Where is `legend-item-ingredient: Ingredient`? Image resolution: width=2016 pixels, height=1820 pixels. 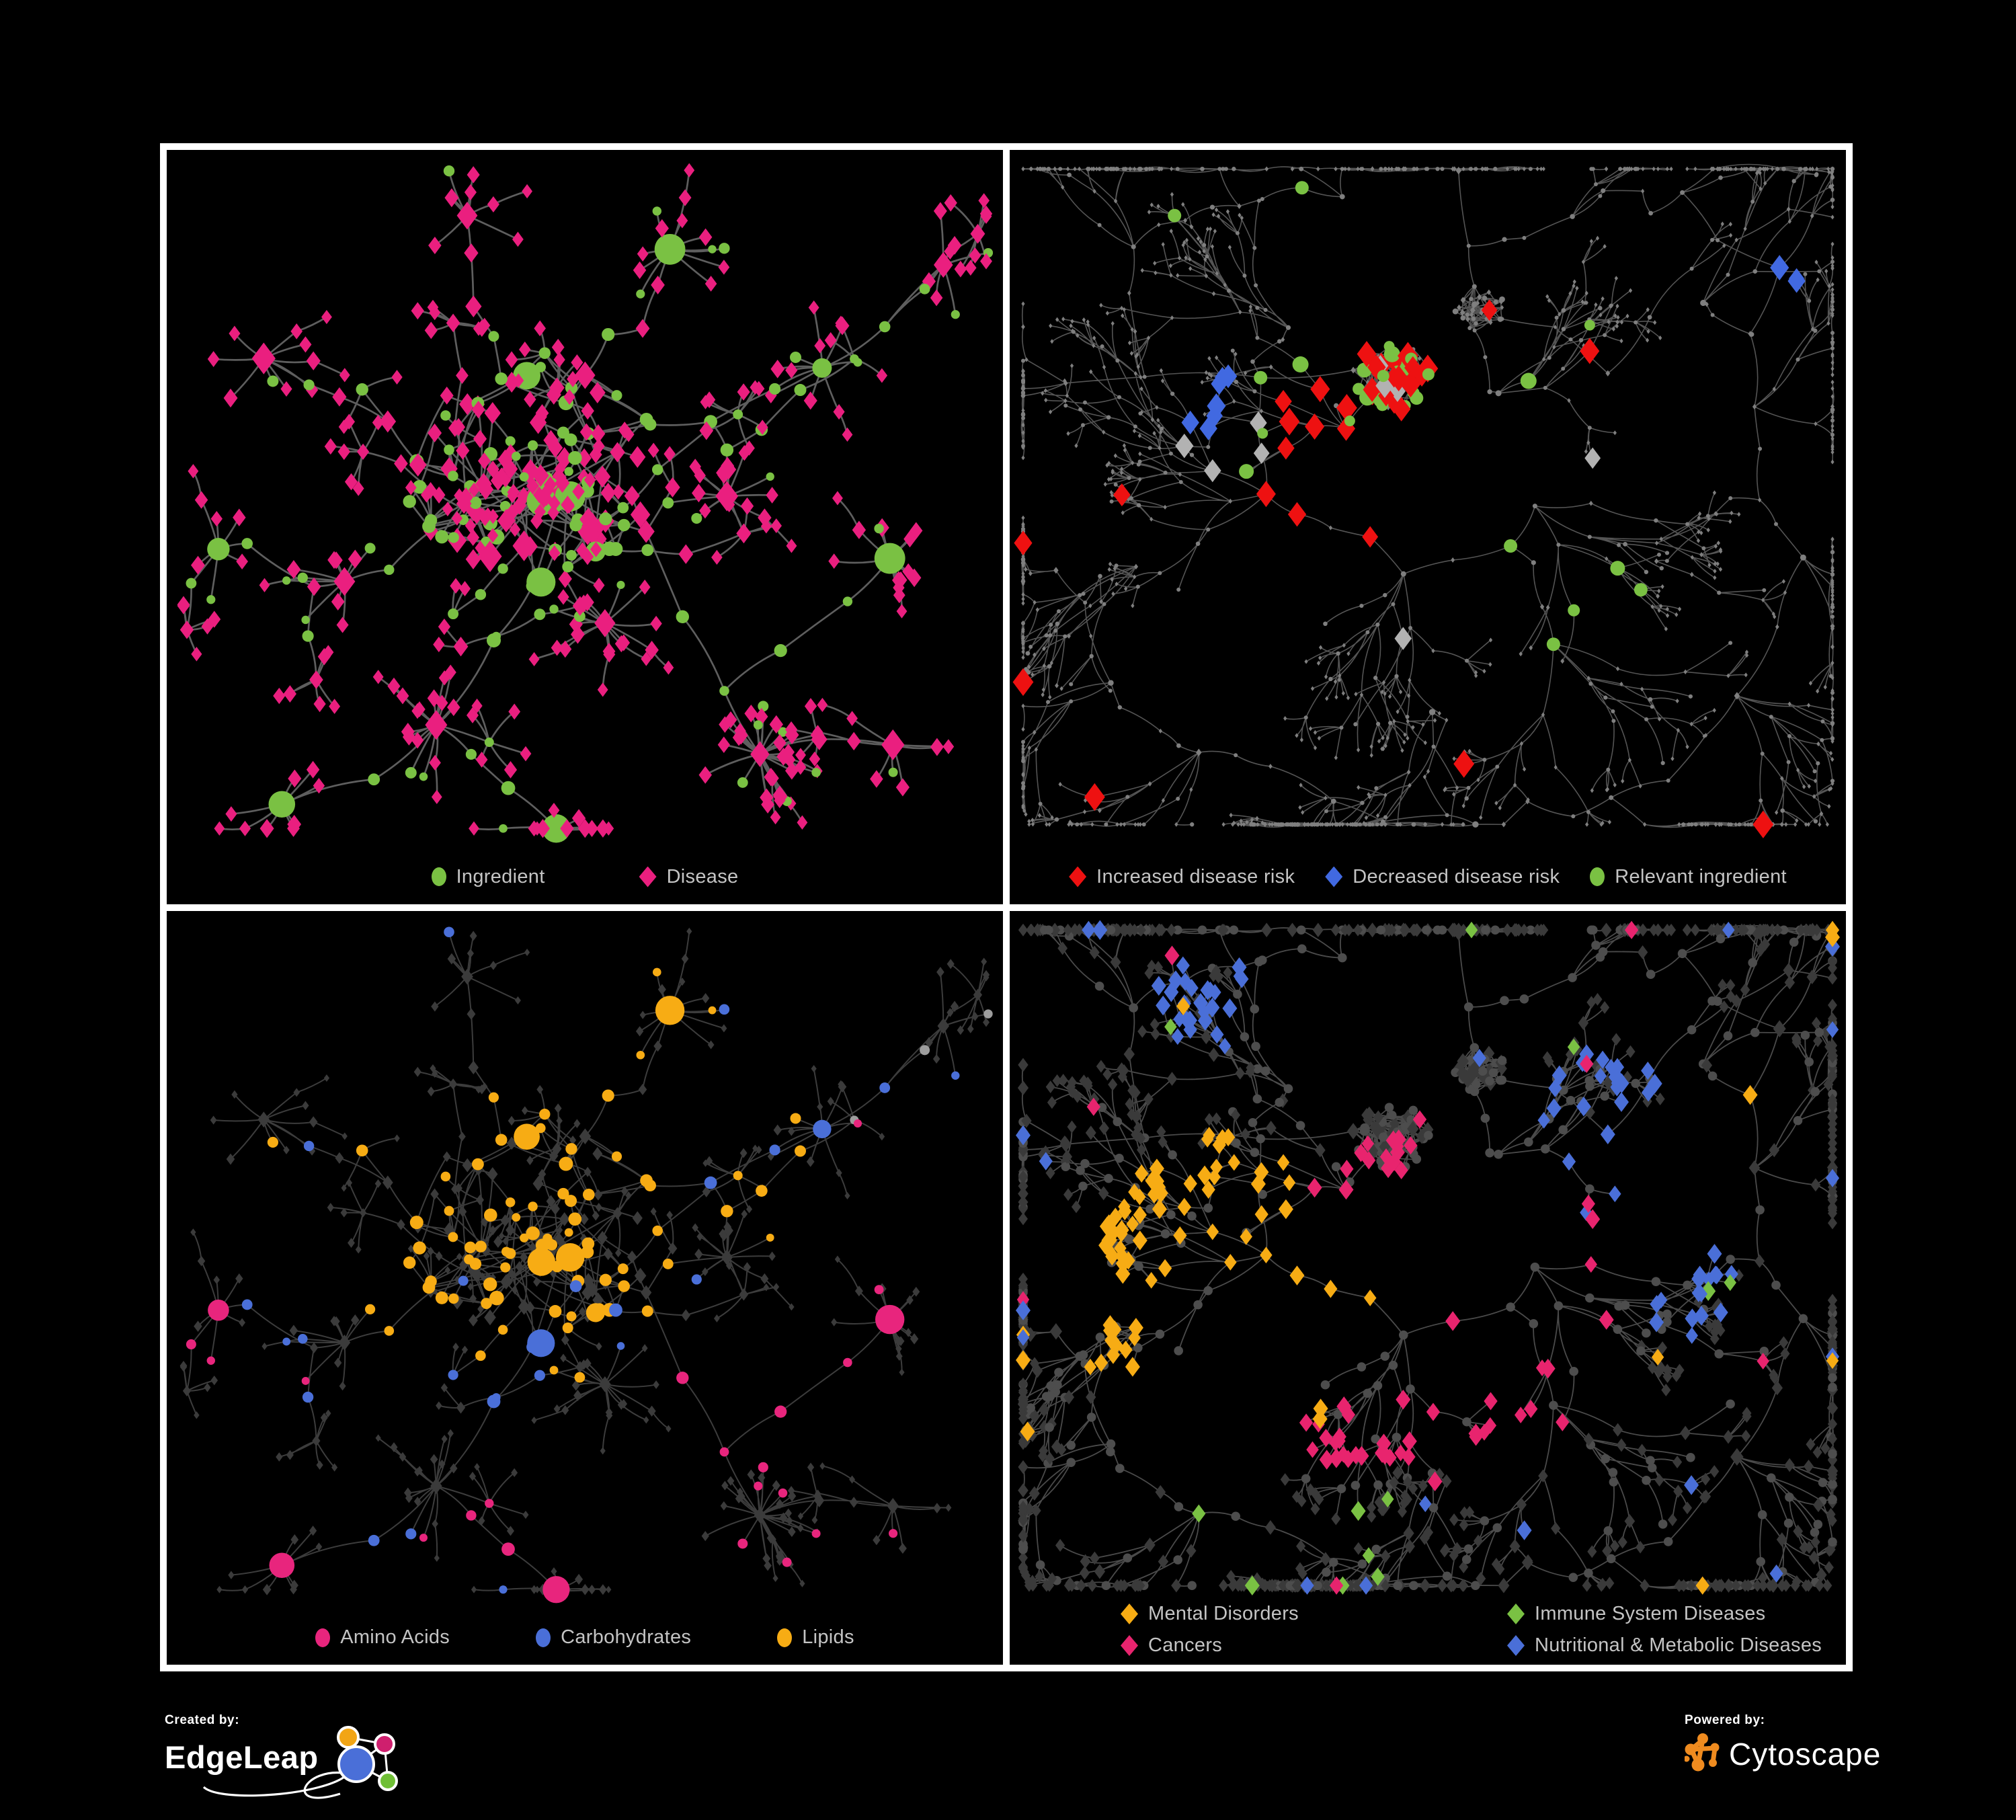
legend-item-ingredient: Ingredient is located at coordinates (488, 876).